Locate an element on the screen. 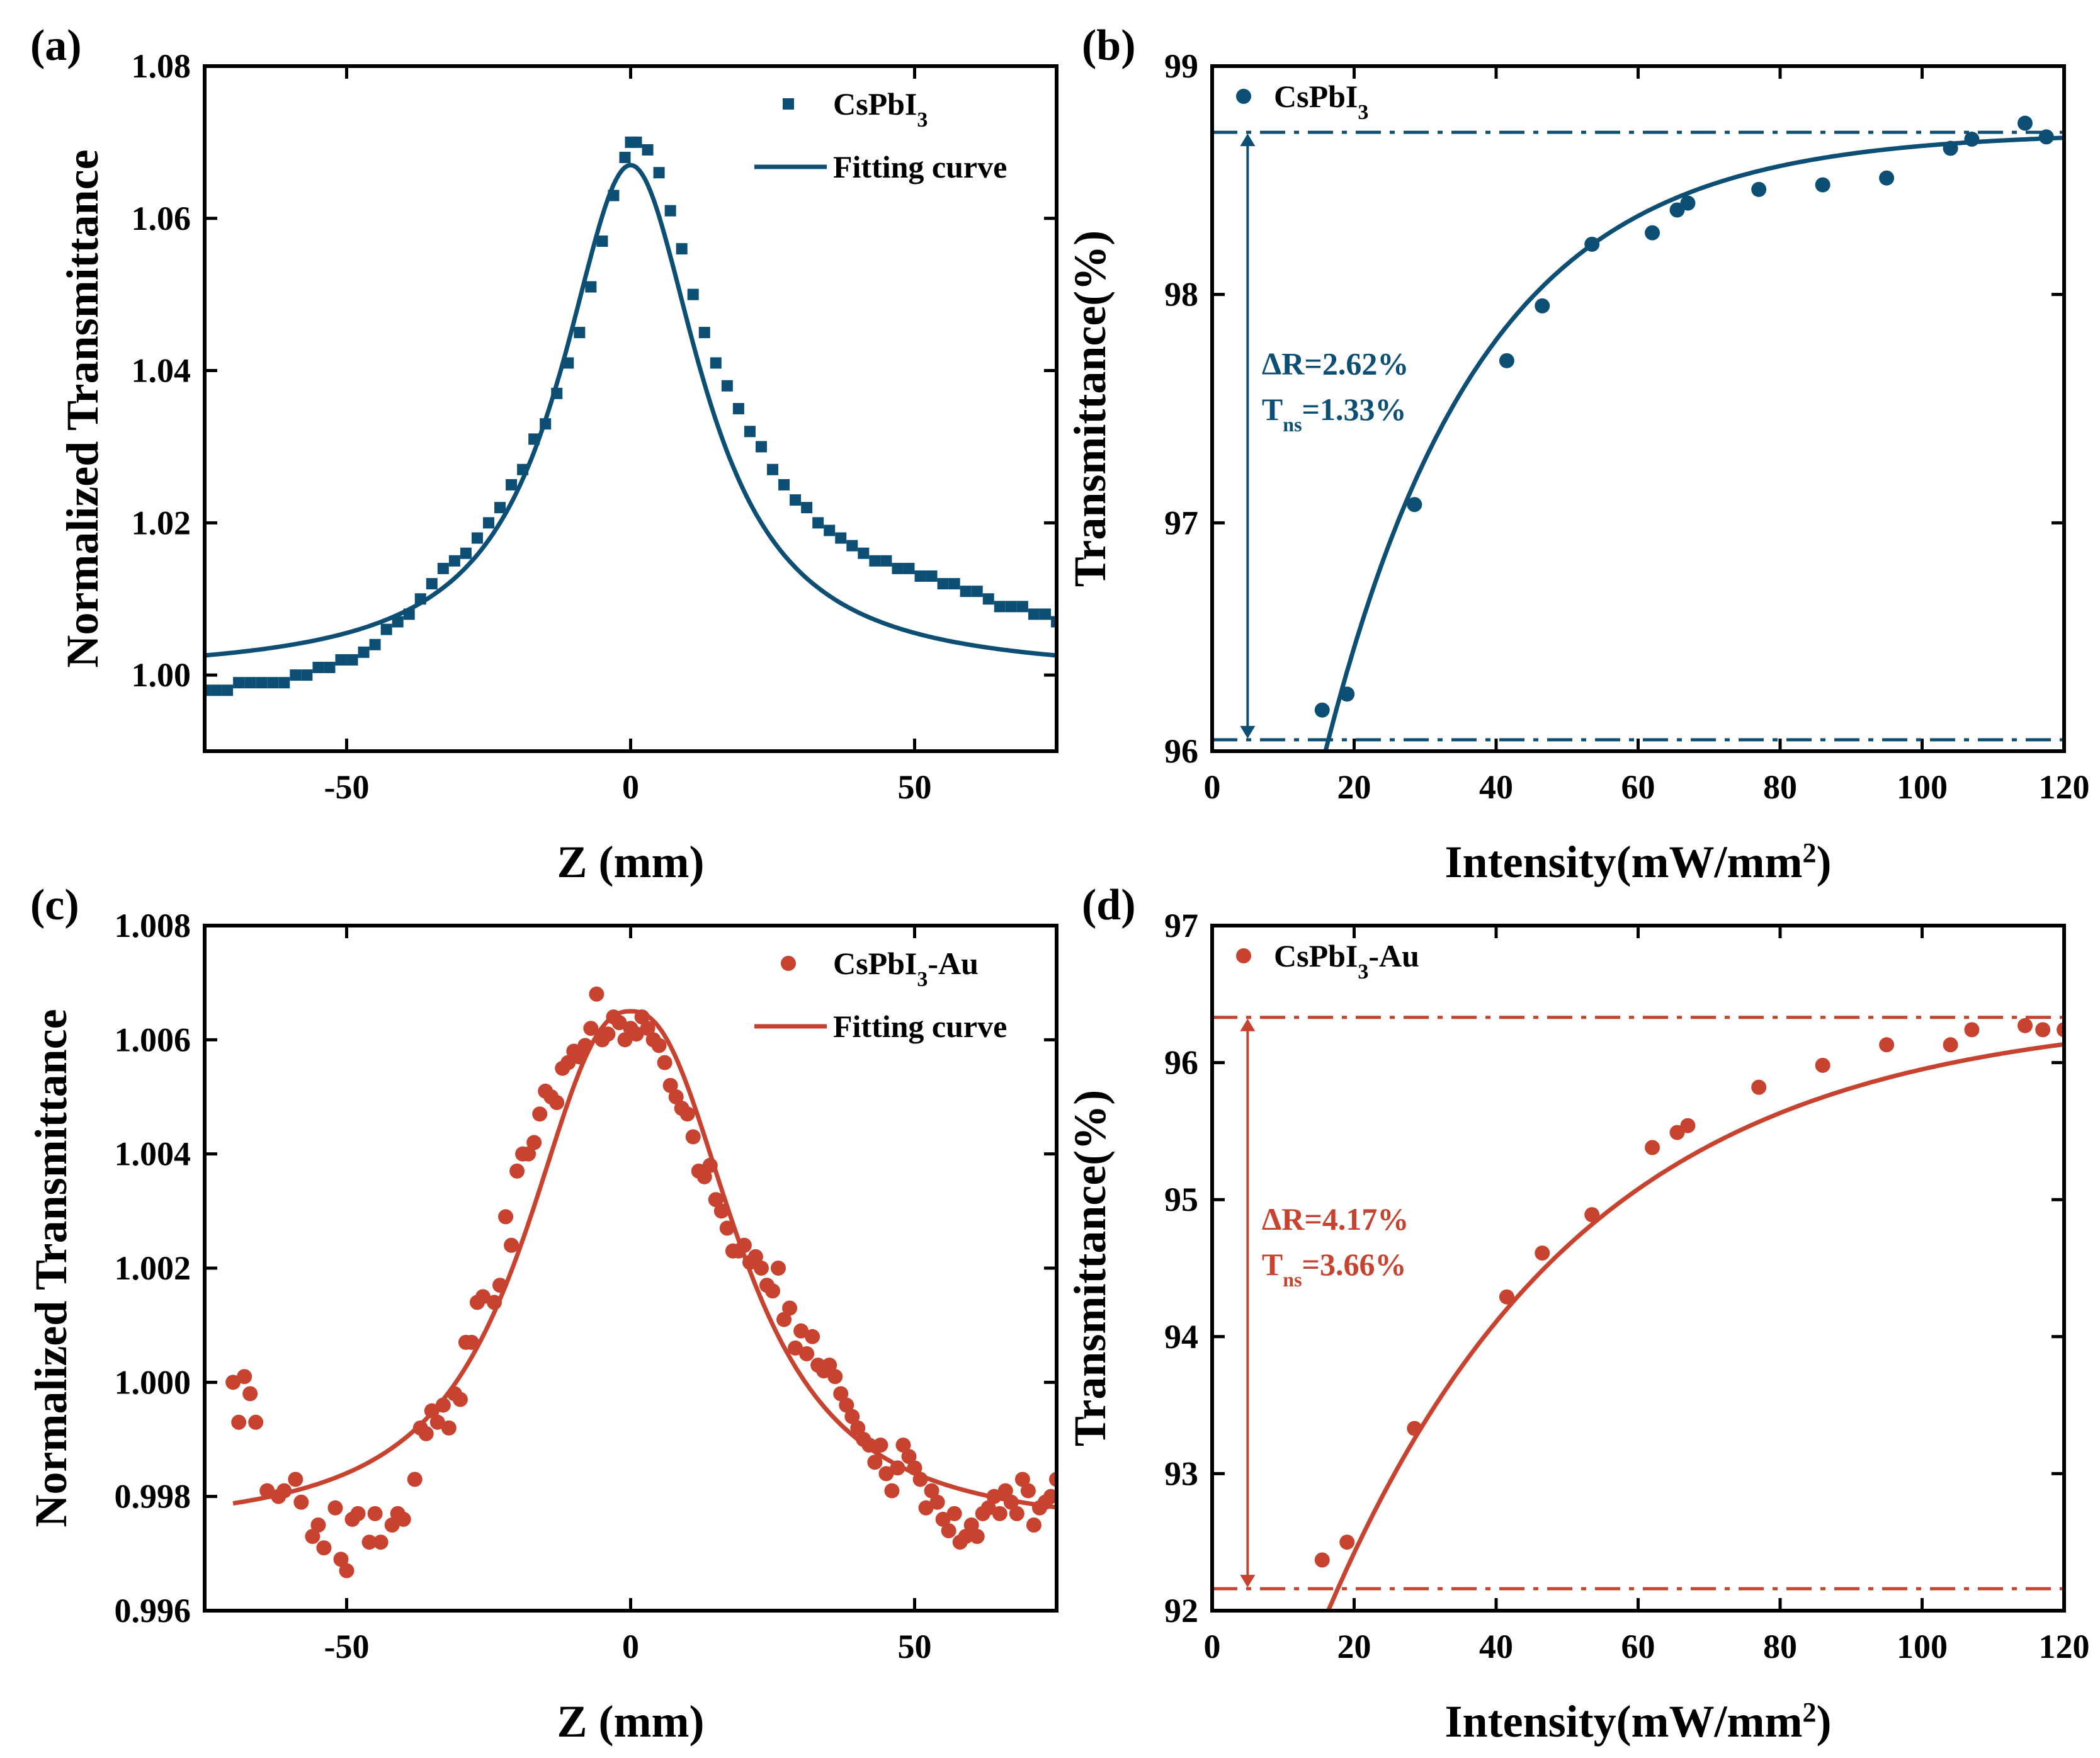 Image resolution: width=2100 pixels, height=1758 pixels. x-axis-title-suffix: ) is located at coordinates (1823, 862).